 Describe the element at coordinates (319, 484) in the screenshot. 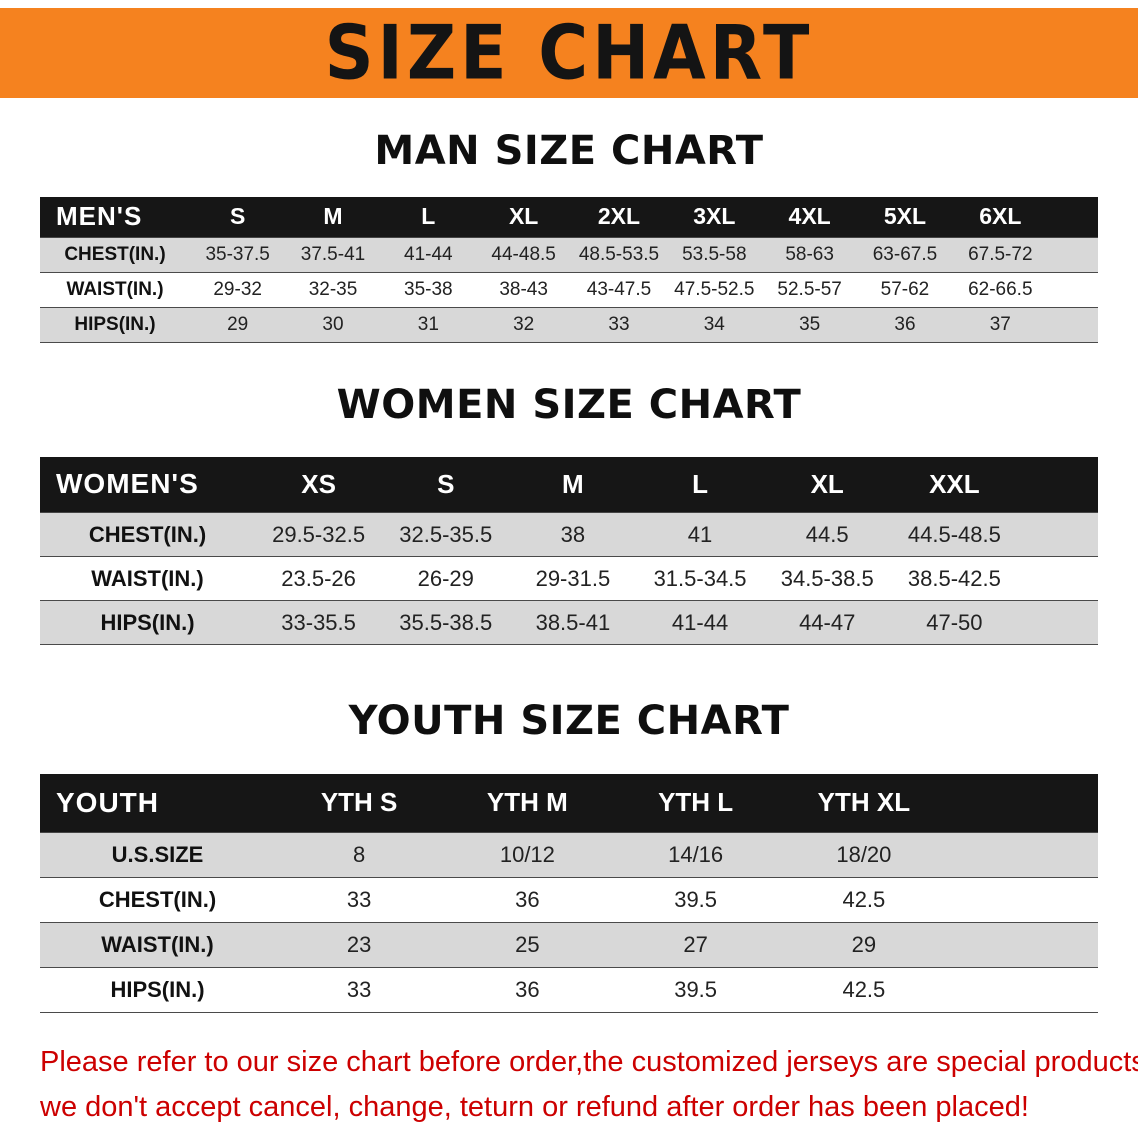

I see `size-header-cell: XS` at that location.